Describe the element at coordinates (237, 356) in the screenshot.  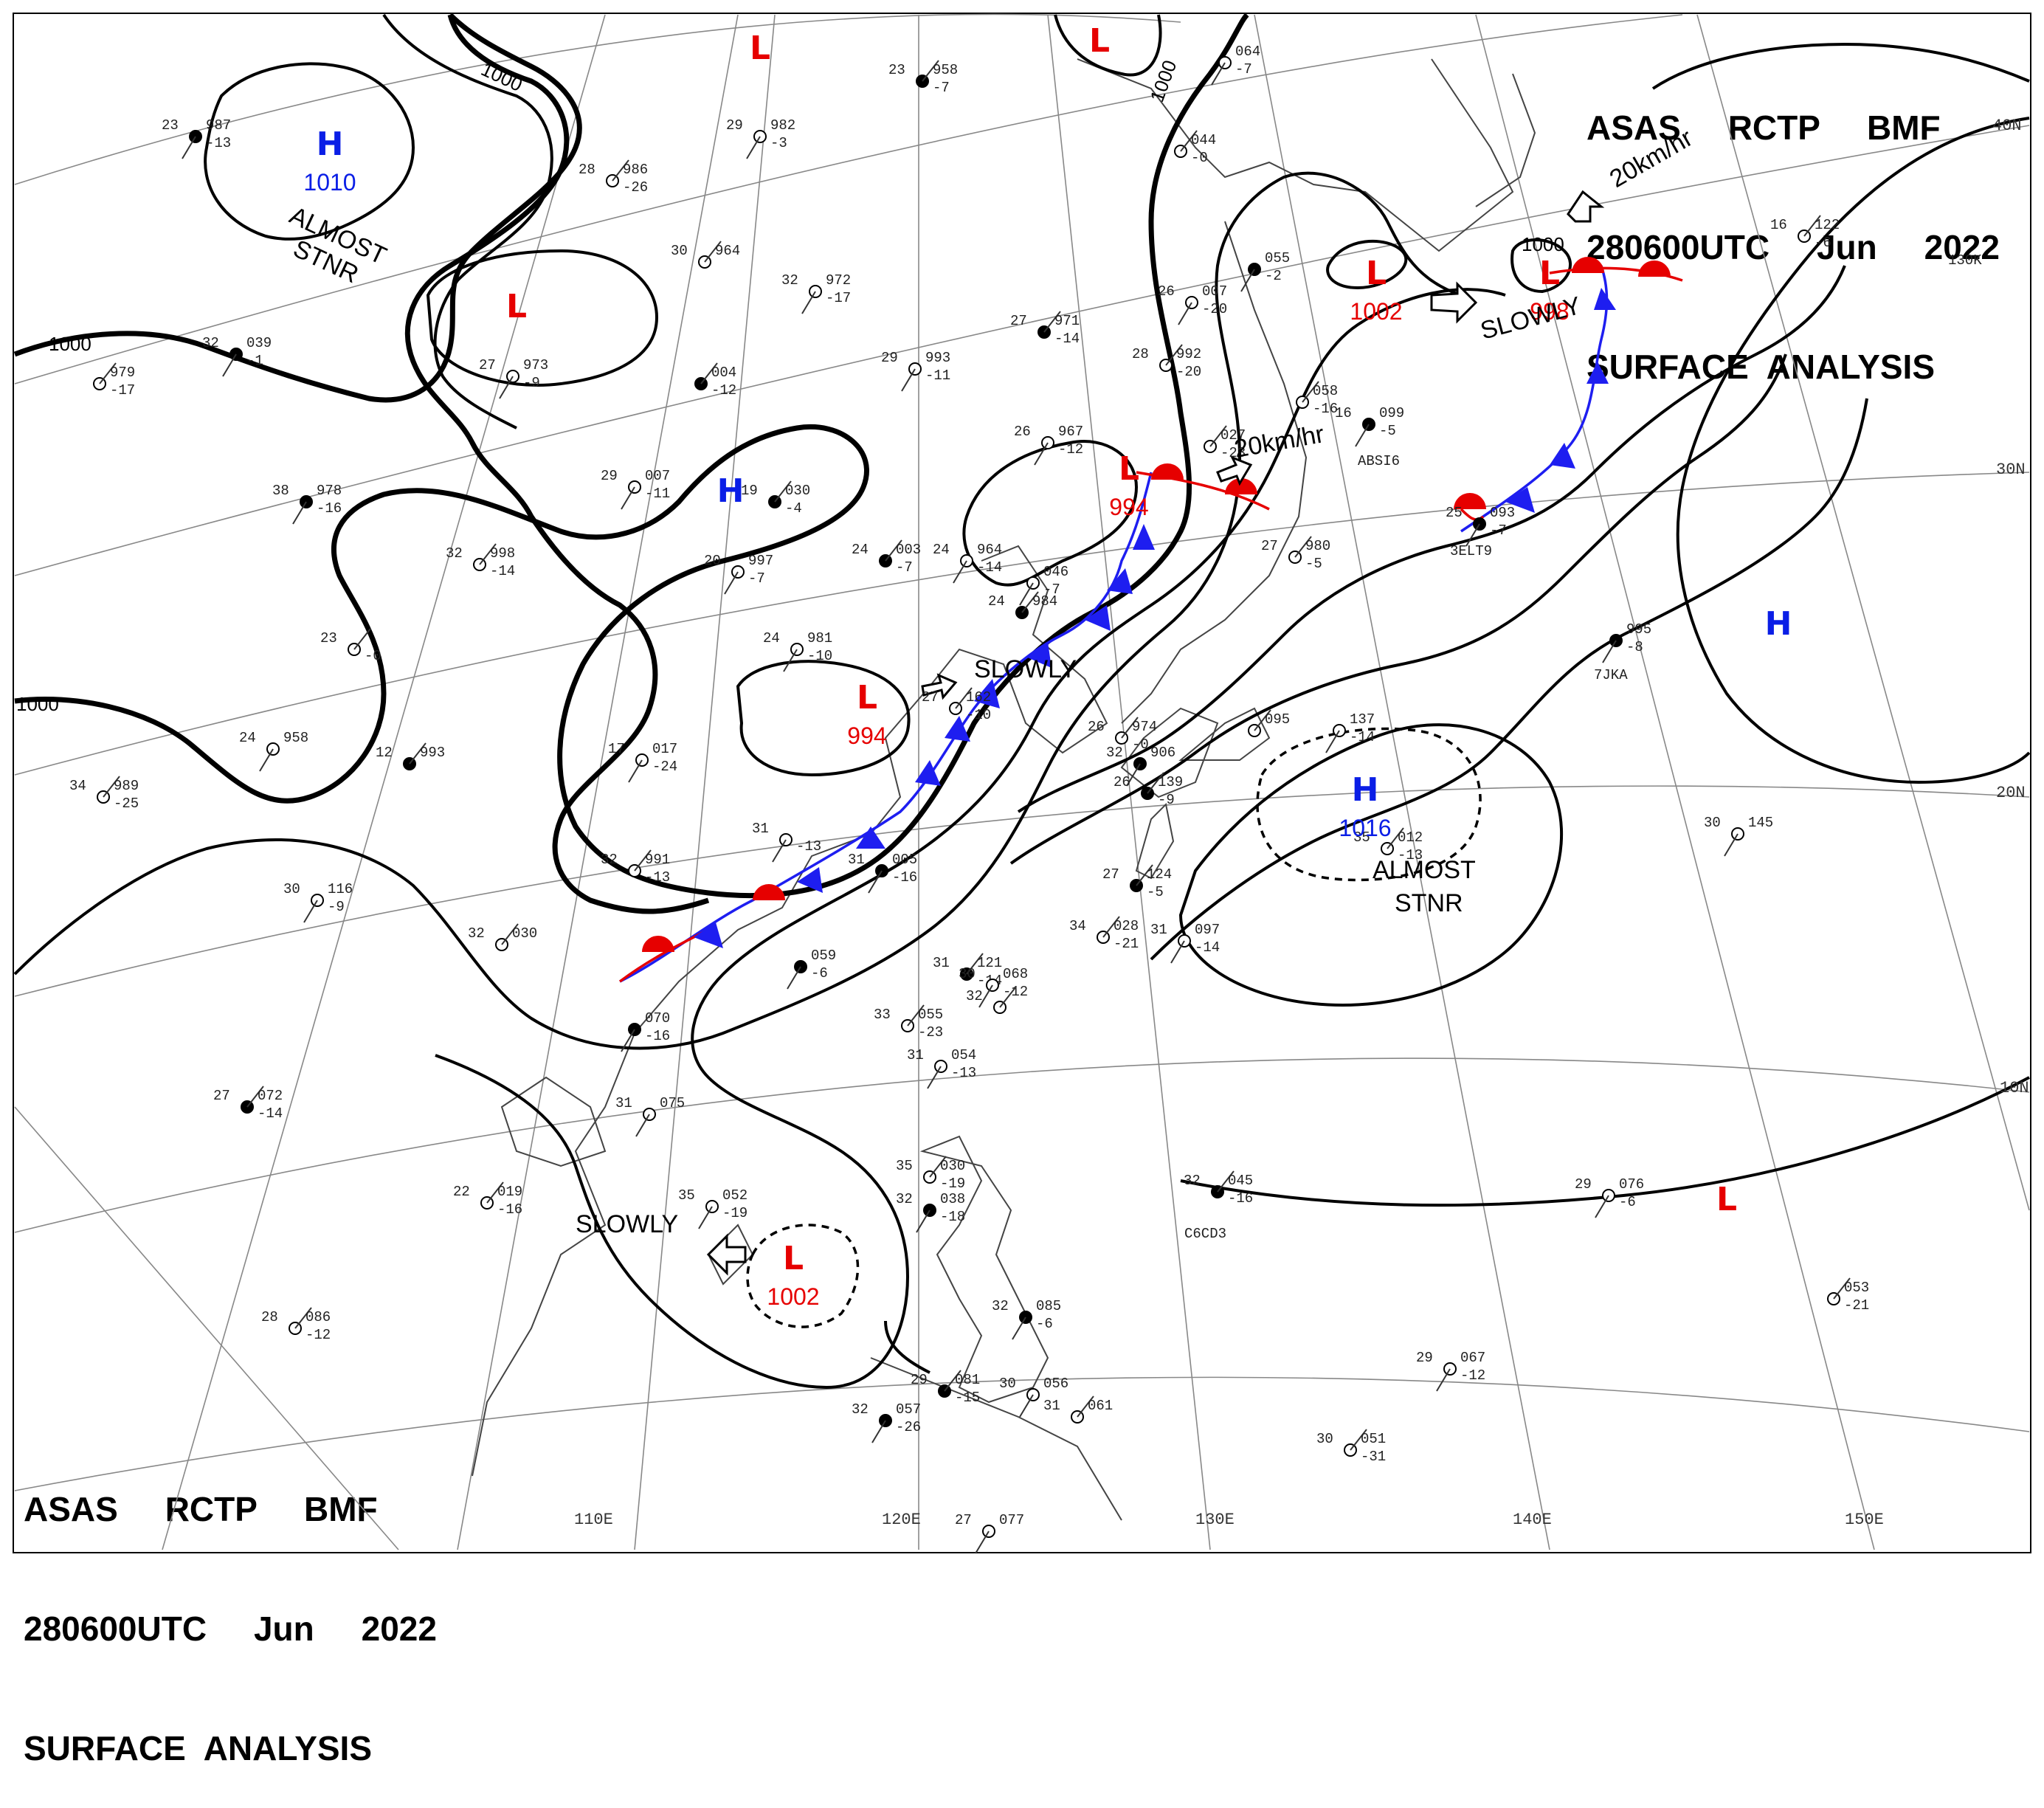
I see `station-plot: 32 039 -1` at that location.